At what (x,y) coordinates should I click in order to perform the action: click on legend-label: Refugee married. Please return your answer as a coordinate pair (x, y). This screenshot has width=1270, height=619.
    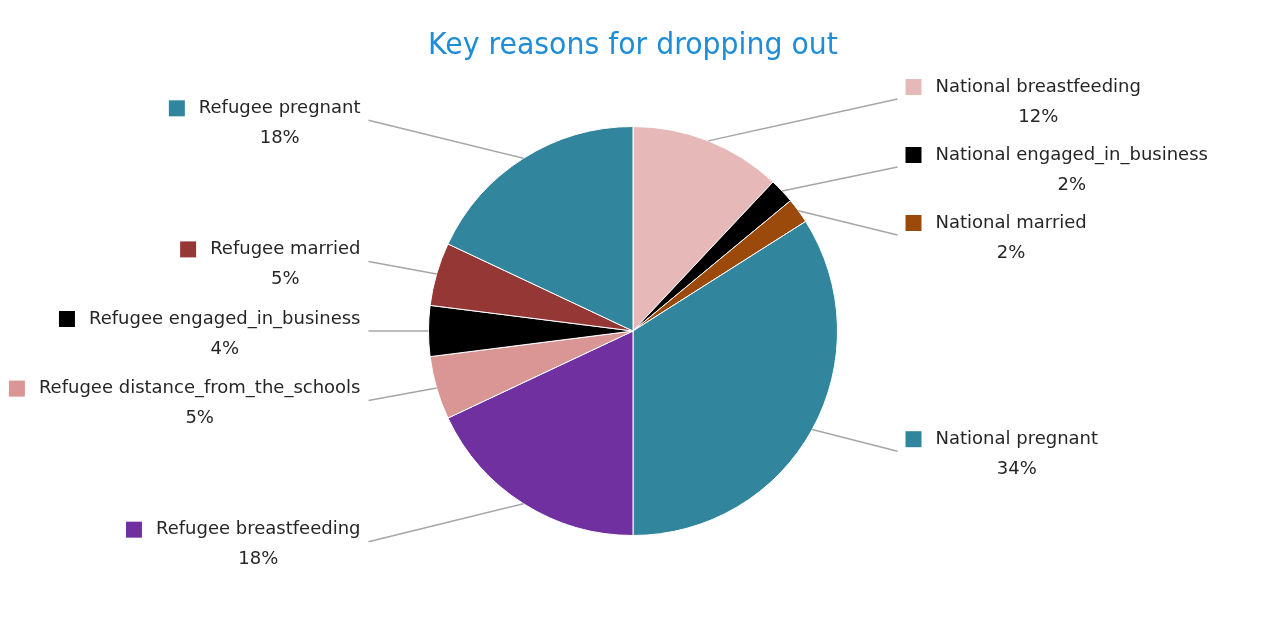
    Looking at the image, I should click on (285, 248).